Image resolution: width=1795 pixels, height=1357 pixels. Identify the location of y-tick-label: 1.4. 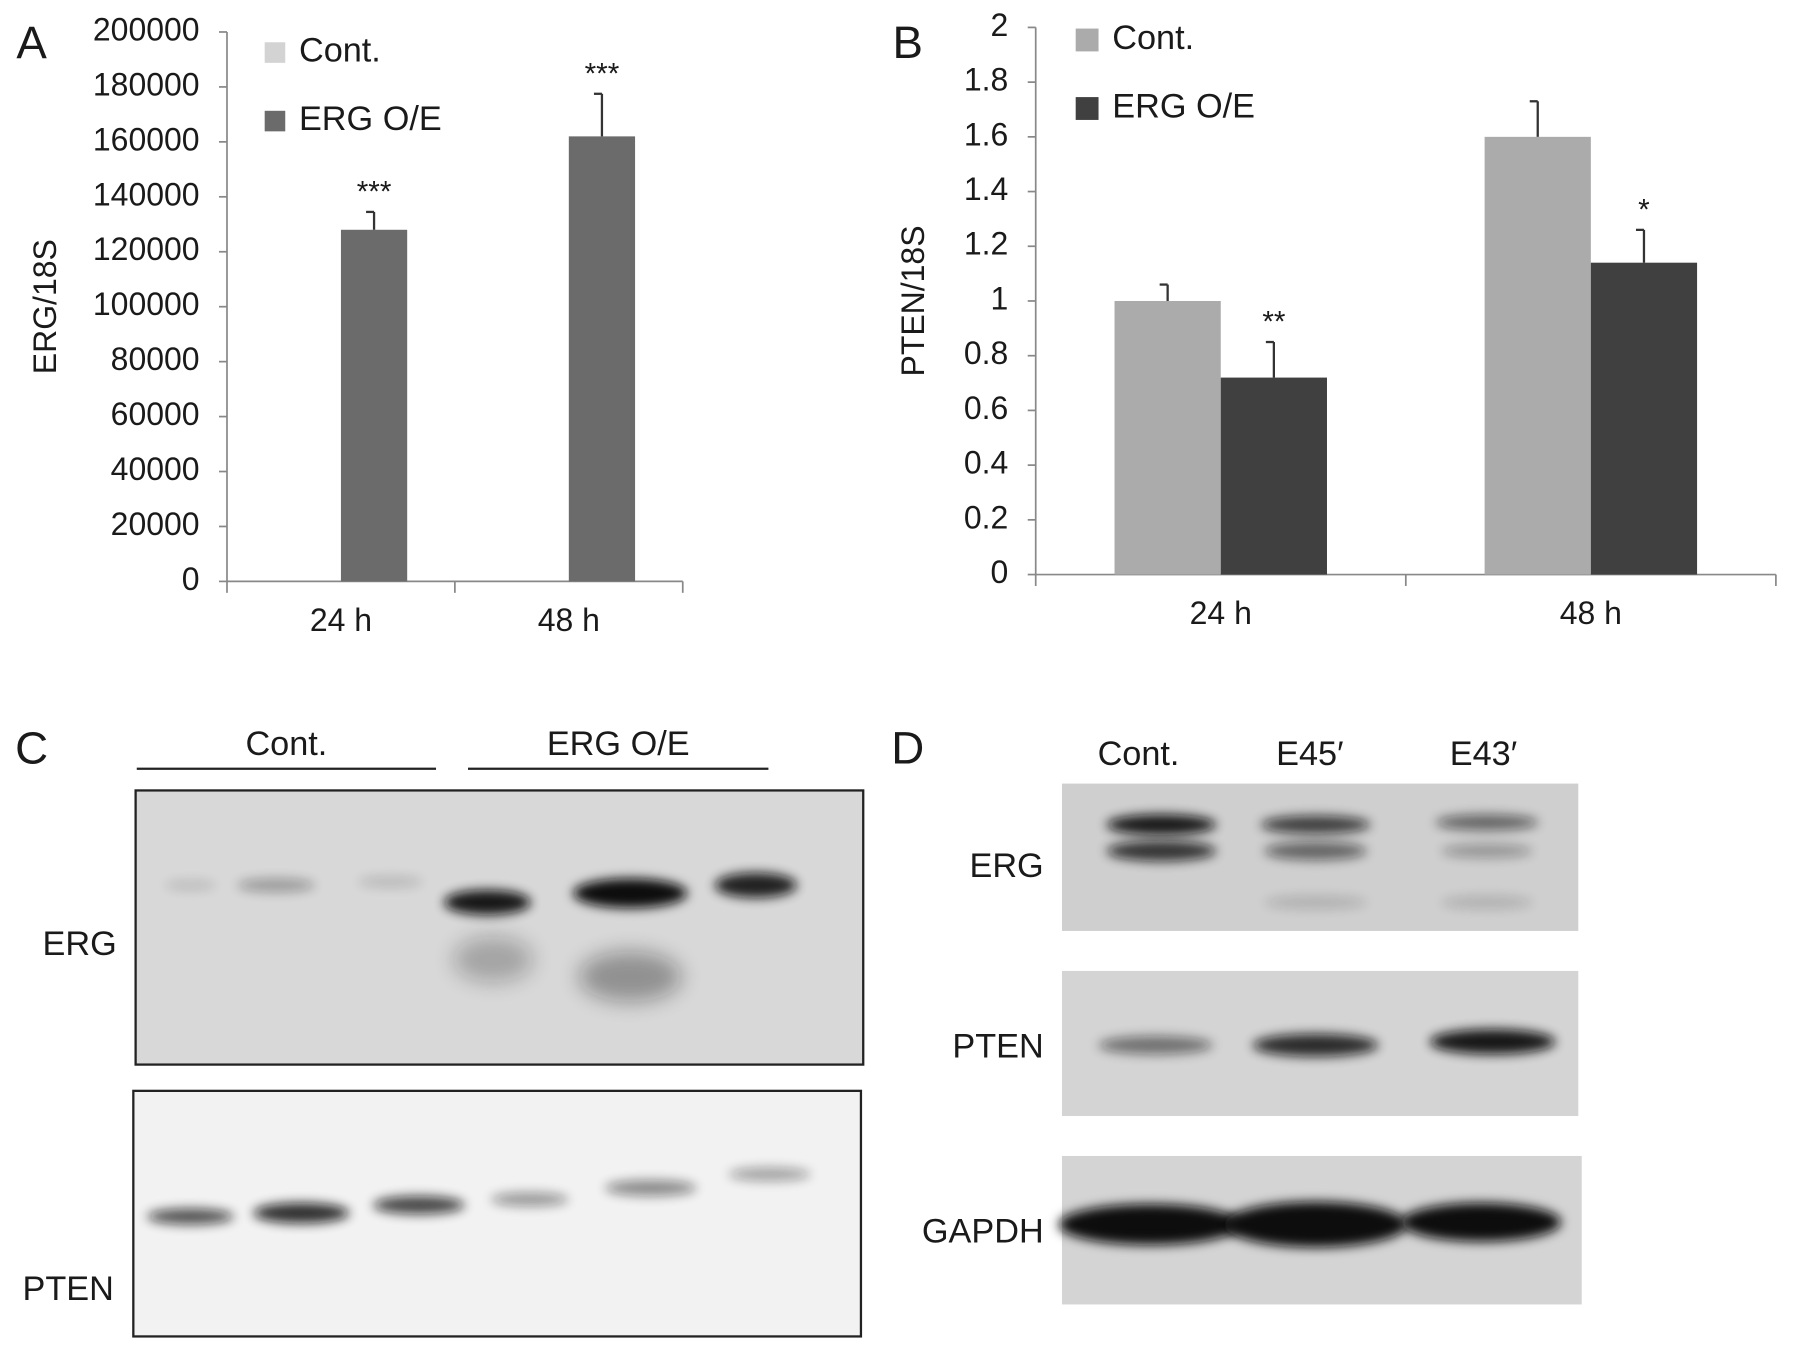
(986, 189).